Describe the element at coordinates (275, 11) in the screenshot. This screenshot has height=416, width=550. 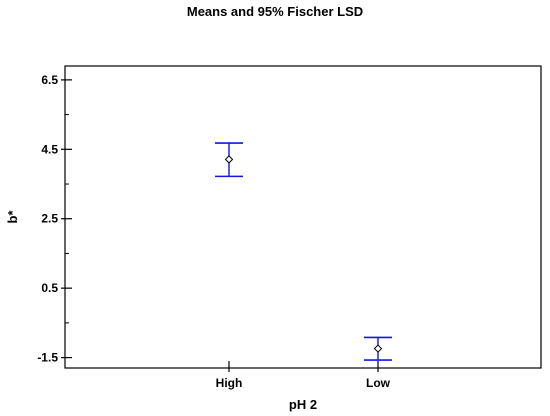
I see `chart-title: Means and 95% Fischer LSD` at that location.